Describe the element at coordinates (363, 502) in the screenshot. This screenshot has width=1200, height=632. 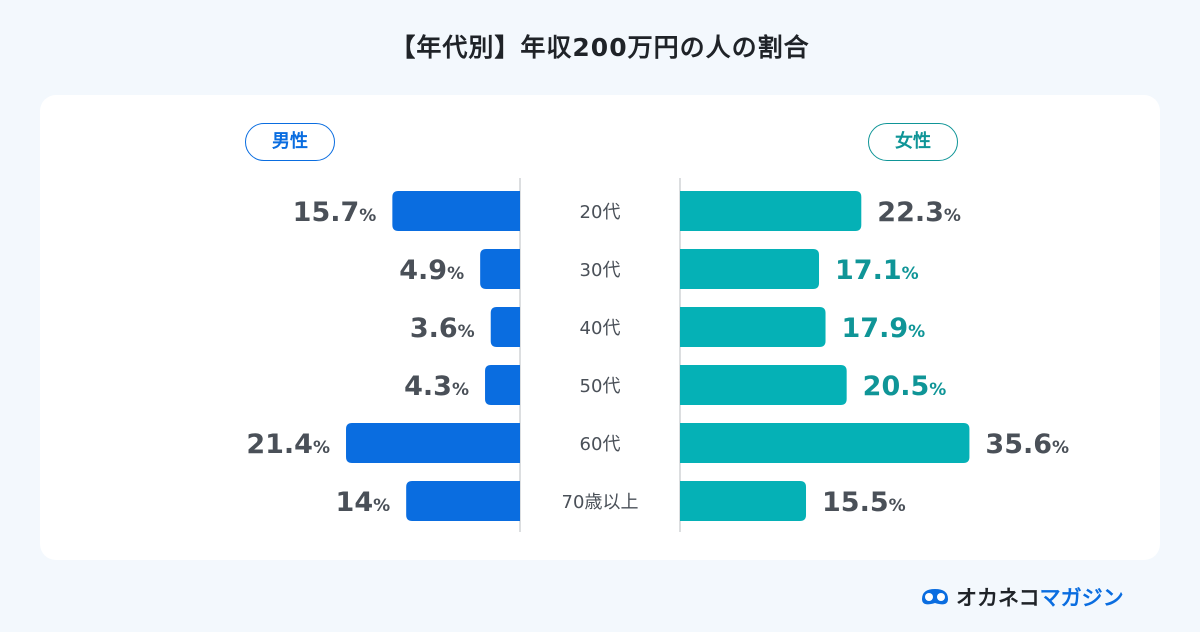
I see `data-label-male: 14%` at that location.